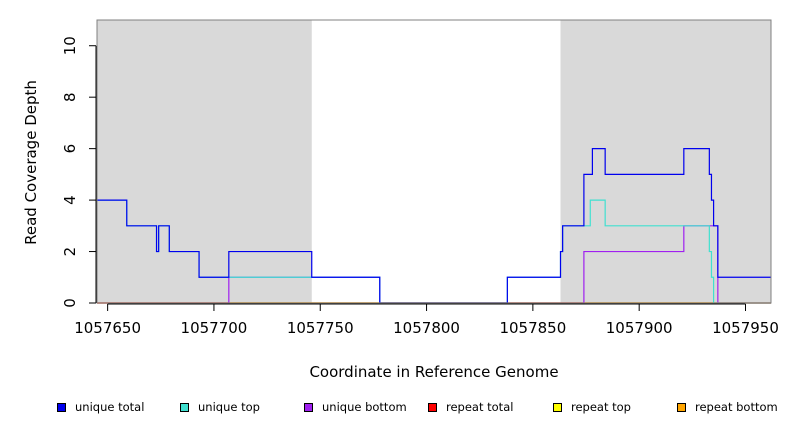  I want to click on legend-swatch-unique-top, so click(184, 407).